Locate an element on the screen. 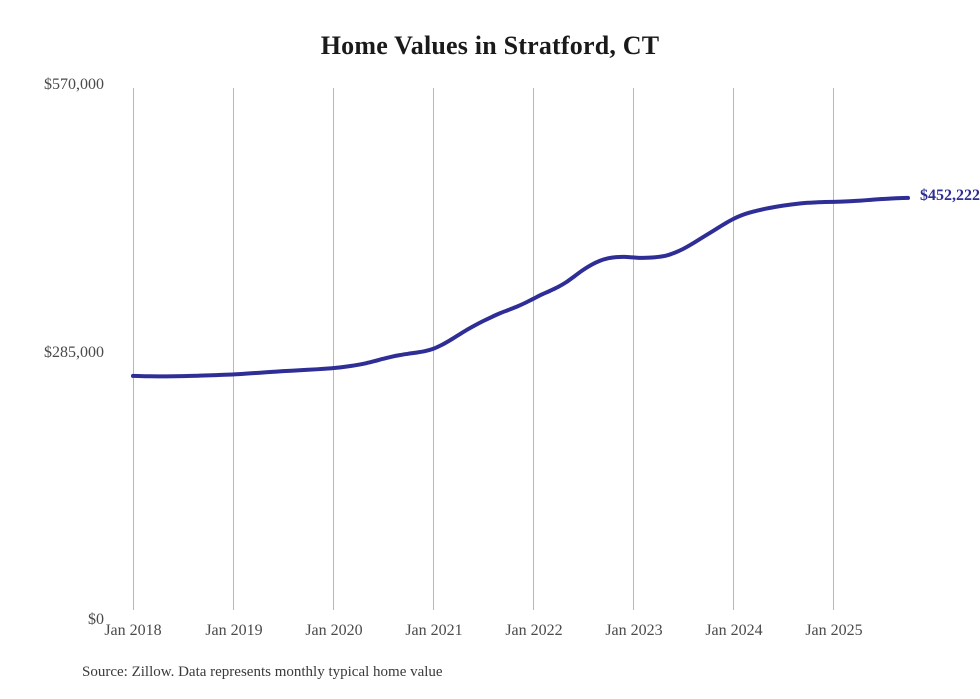  x-tick-label-jan-2022: Jan 2022 is located at coordinates (534, 630).